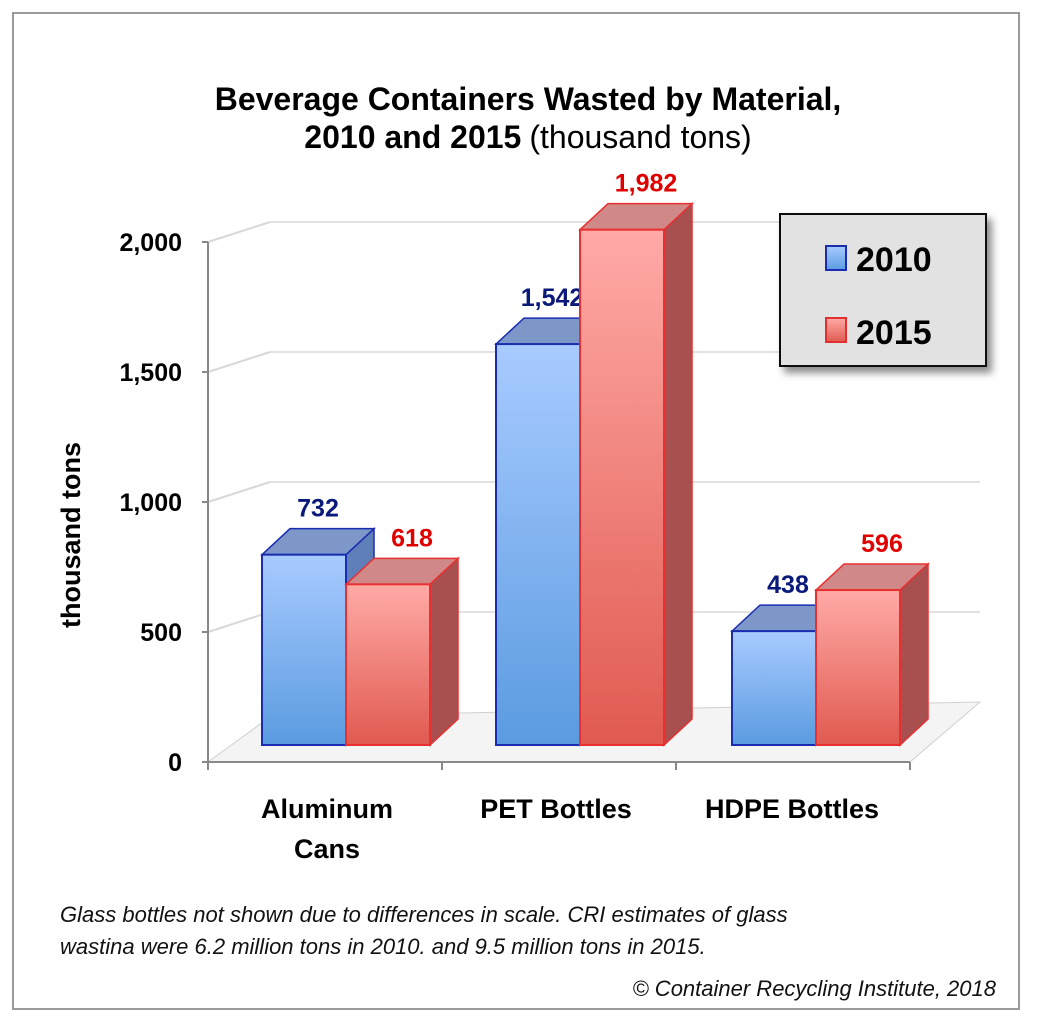 This screenshot has height=1026, width=1056. What do you see at coordinates (528, 99) in the screenshot?
I see `chart-title-line1: Beverage Containers Wasted by Material,` at bounding box center [528, 99].